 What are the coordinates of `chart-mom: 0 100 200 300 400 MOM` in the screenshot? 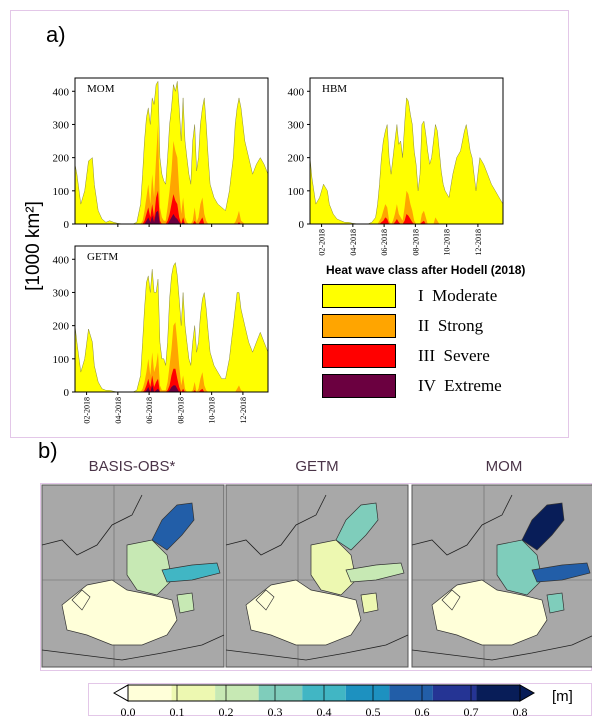 It's located at (161, 154).